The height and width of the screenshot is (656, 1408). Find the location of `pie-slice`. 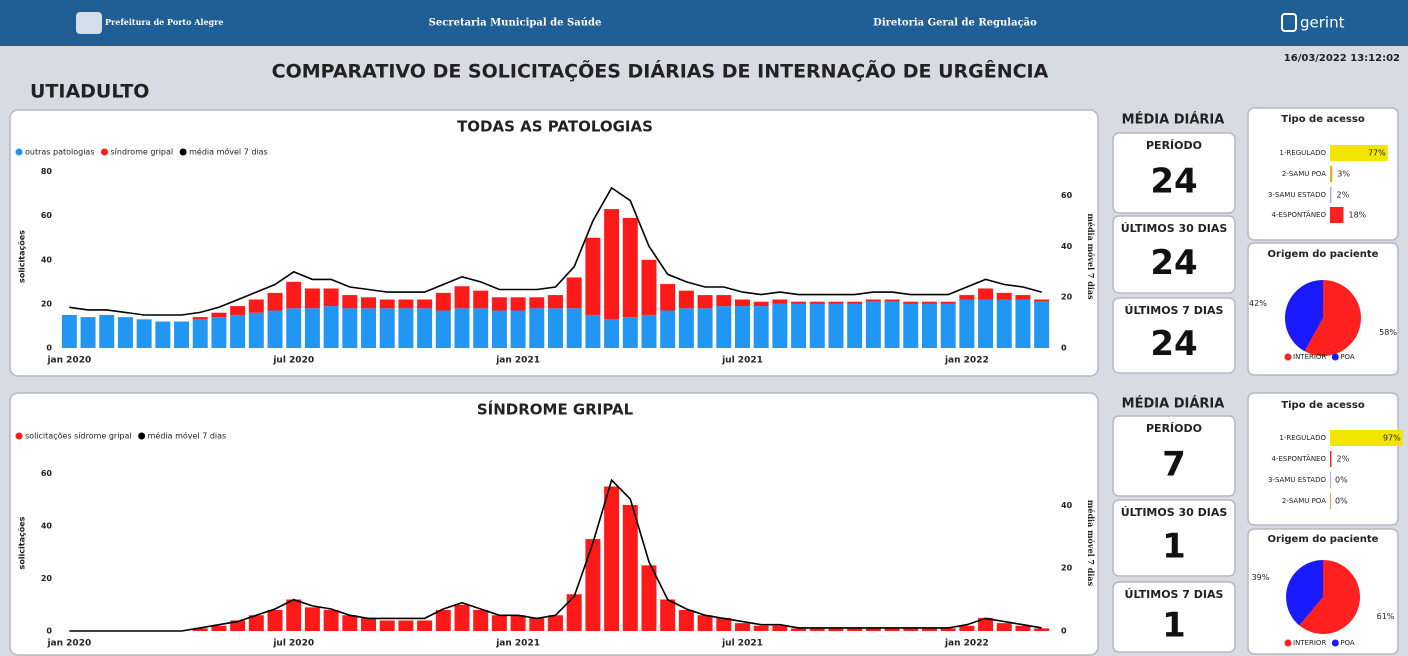

pie-slice is located at coordinates (1332, 318).